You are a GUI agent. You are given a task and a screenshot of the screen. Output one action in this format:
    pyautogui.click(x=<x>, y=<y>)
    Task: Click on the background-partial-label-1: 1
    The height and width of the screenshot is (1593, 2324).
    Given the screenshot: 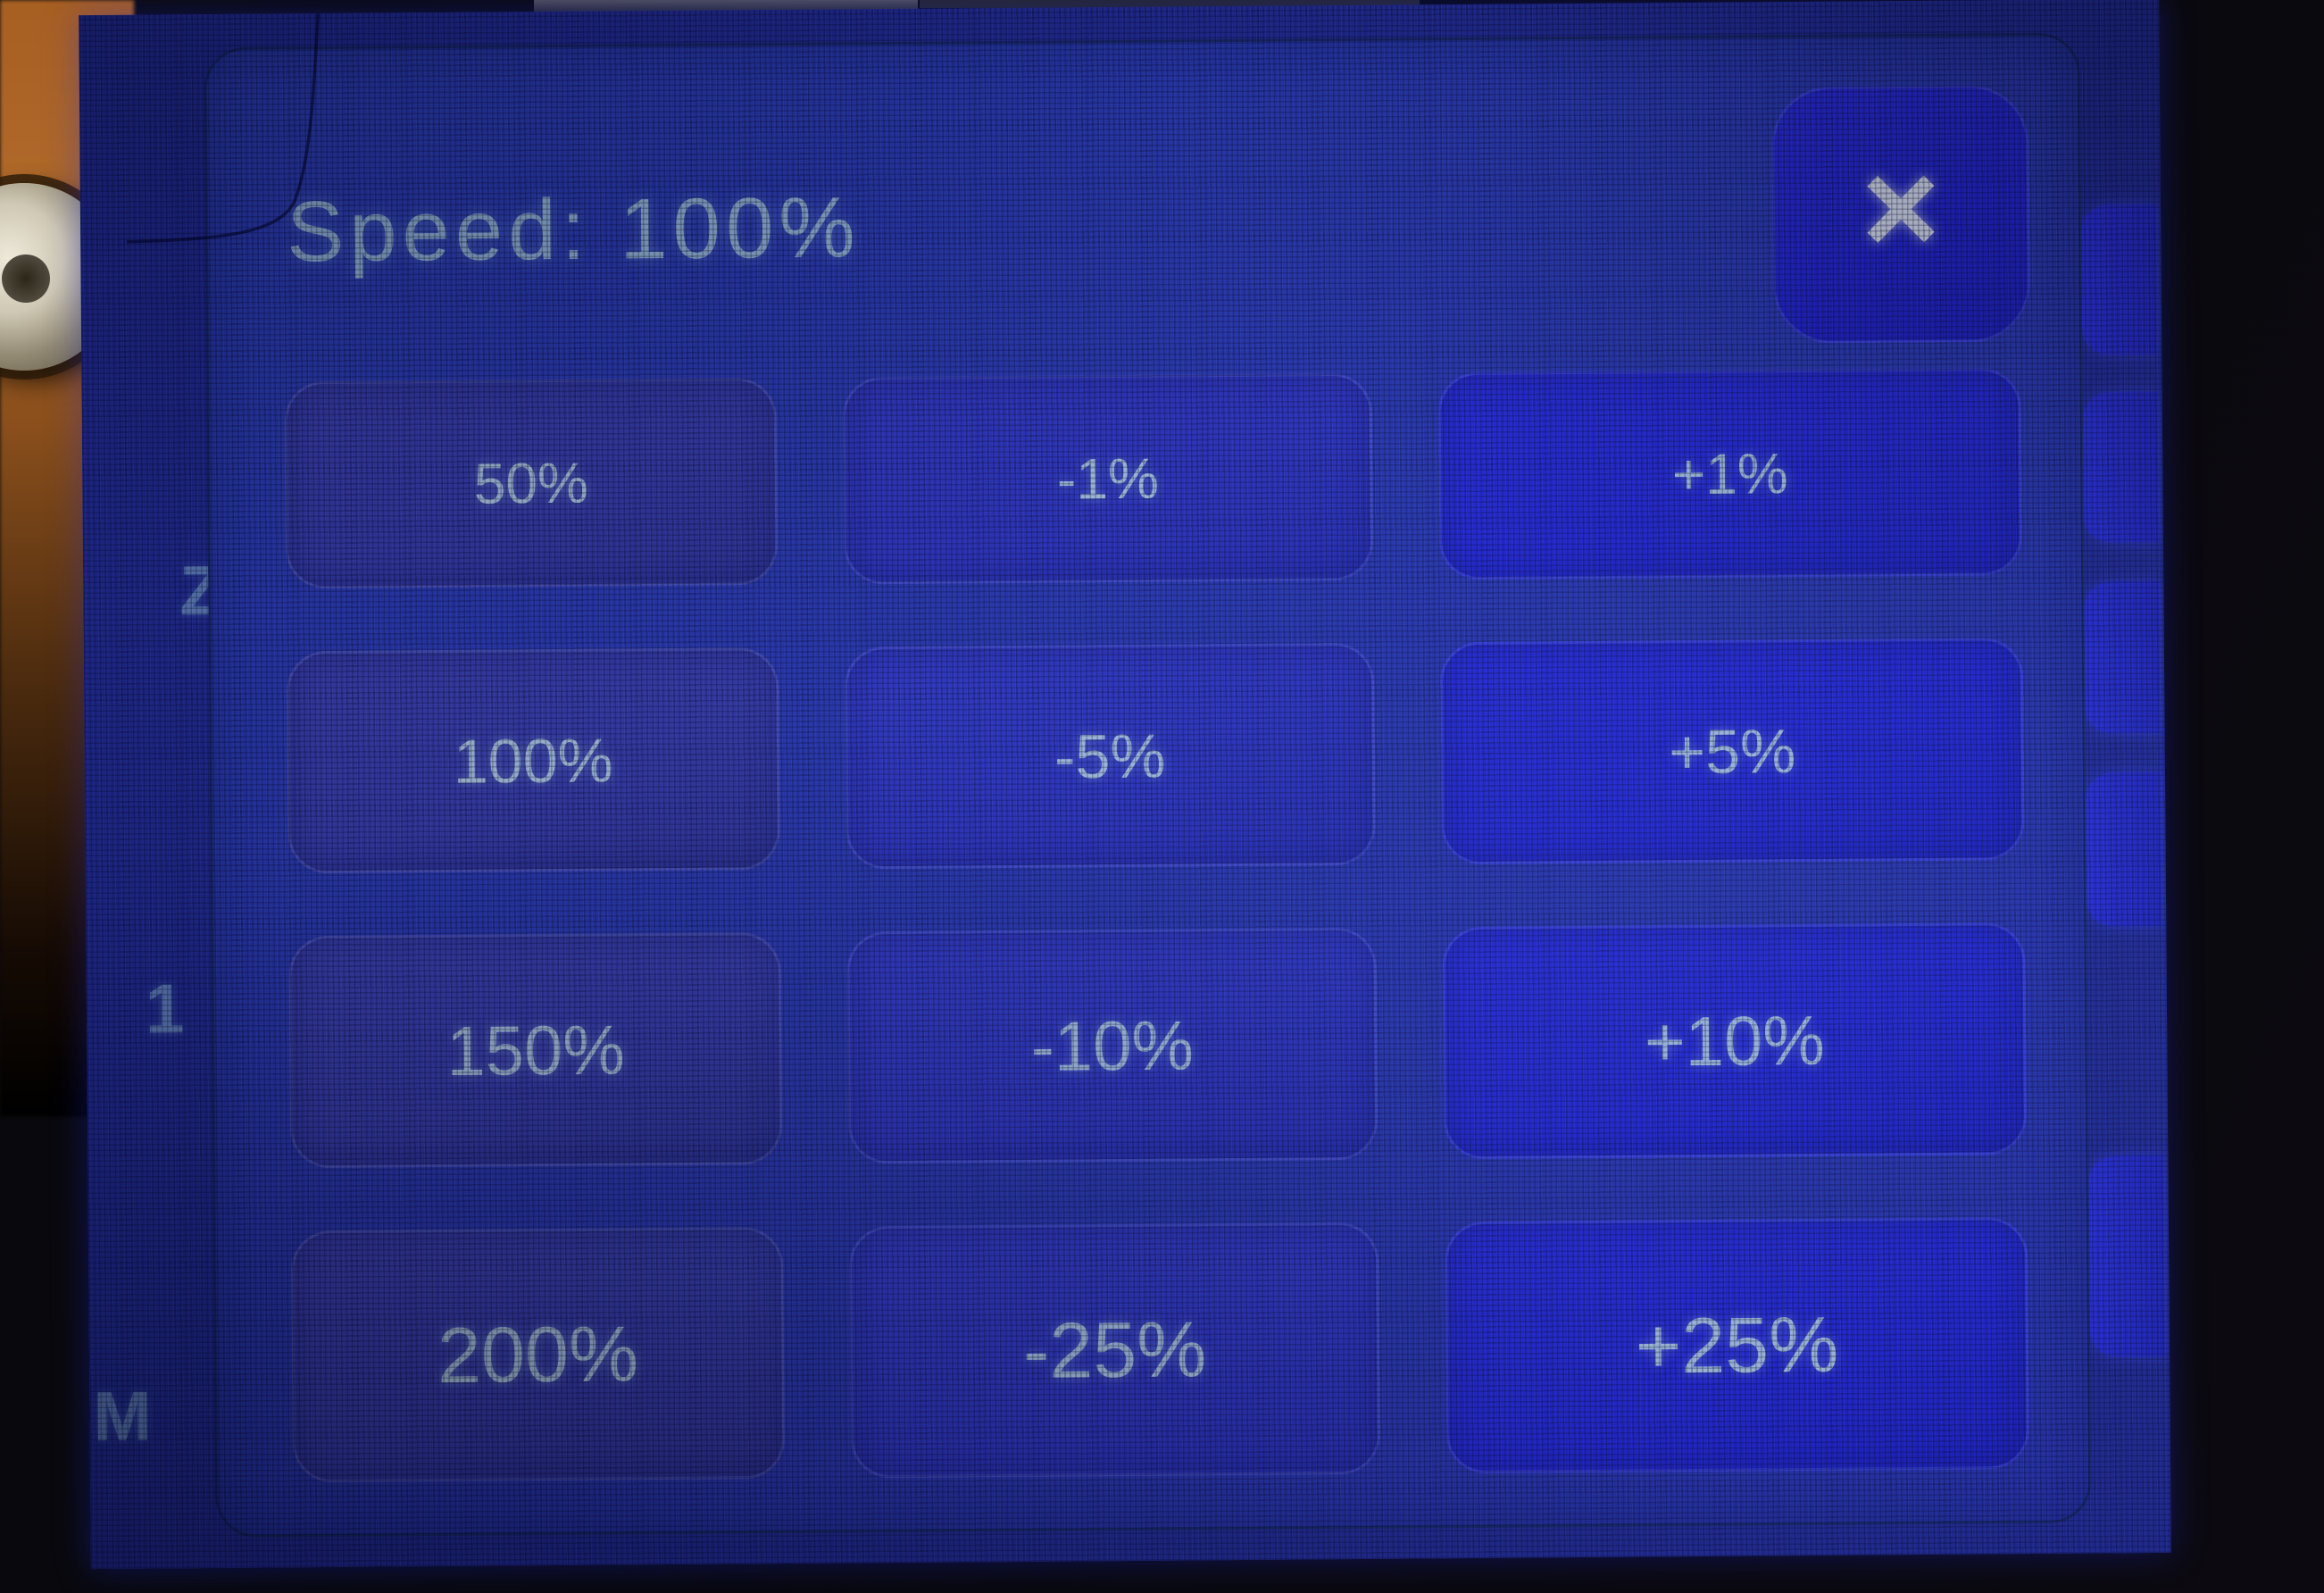 What is the action you would take?
    pyautogui.click(x=166, y=1008)
    